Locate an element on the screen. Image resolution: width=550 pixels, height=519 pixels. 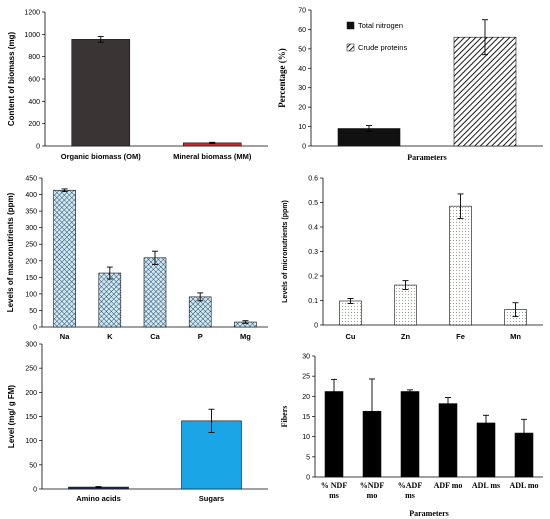
x-tick-label: K is located at coordinates (110, 336).